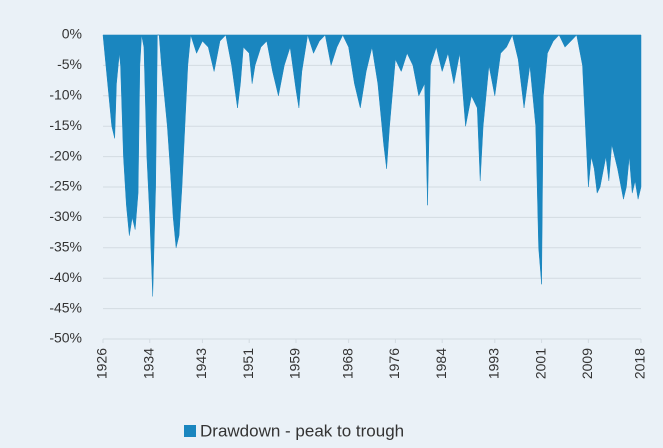  I want to click on x-tick-label: 1951, so click(248, 363).